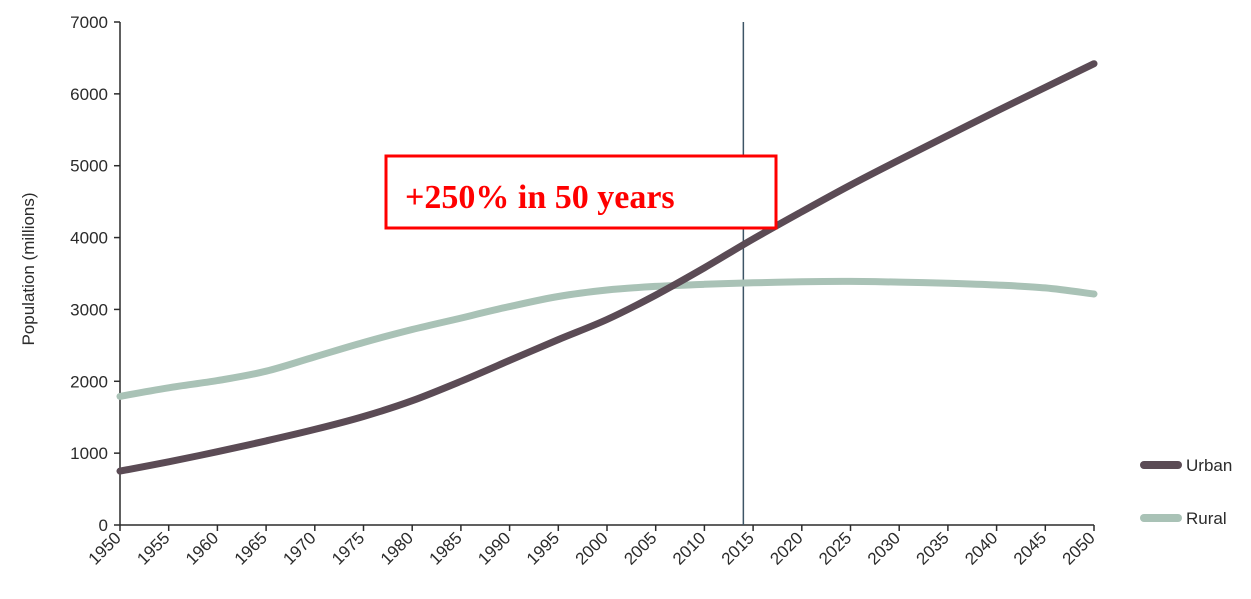 This screenshot has width=1251, height=599. I want to click on y-tick-label: 0, so click(103, 525).